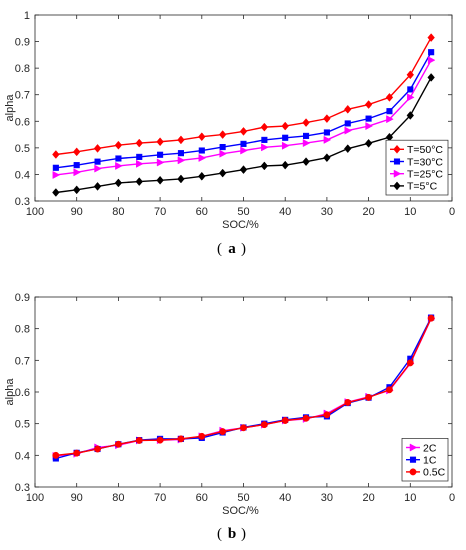 This screenshot has height=550, width=466. What do you see at coordinates (368, 498) in the screenshot?
I see `x-tick-label: 20` at bounding box center [368, 498].